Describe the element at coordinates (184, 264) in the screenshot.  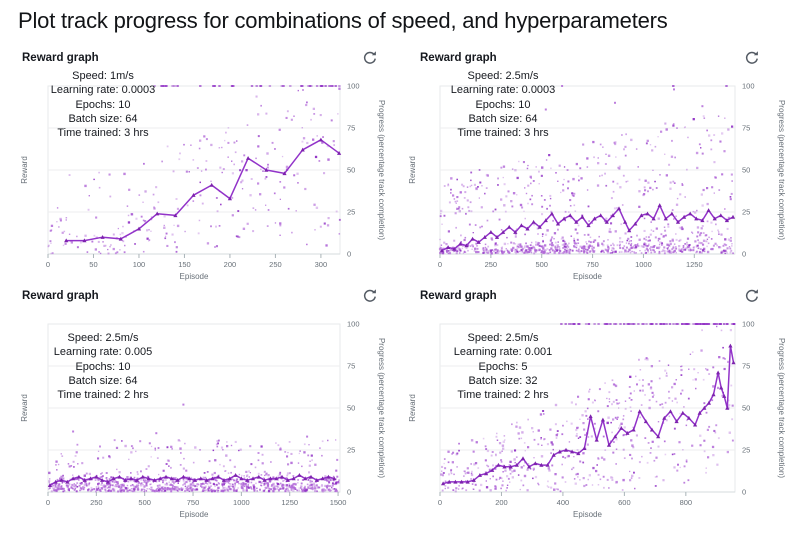
I see `svg-text: 150` at that location.